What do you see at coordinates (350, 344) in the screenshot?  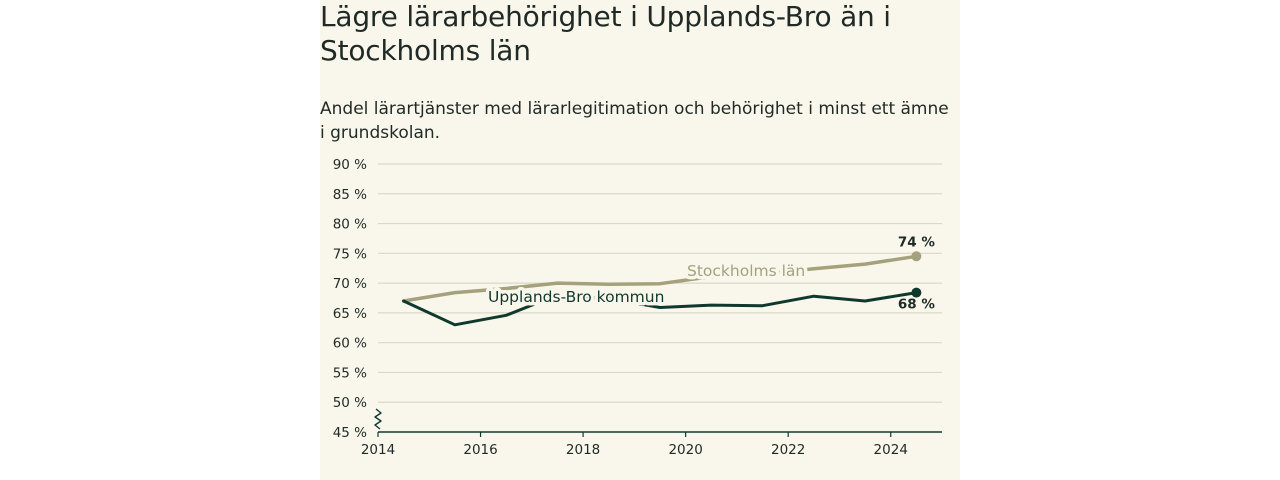 I see `y-tick-label: 60 %` at bounding box center [350, 344].